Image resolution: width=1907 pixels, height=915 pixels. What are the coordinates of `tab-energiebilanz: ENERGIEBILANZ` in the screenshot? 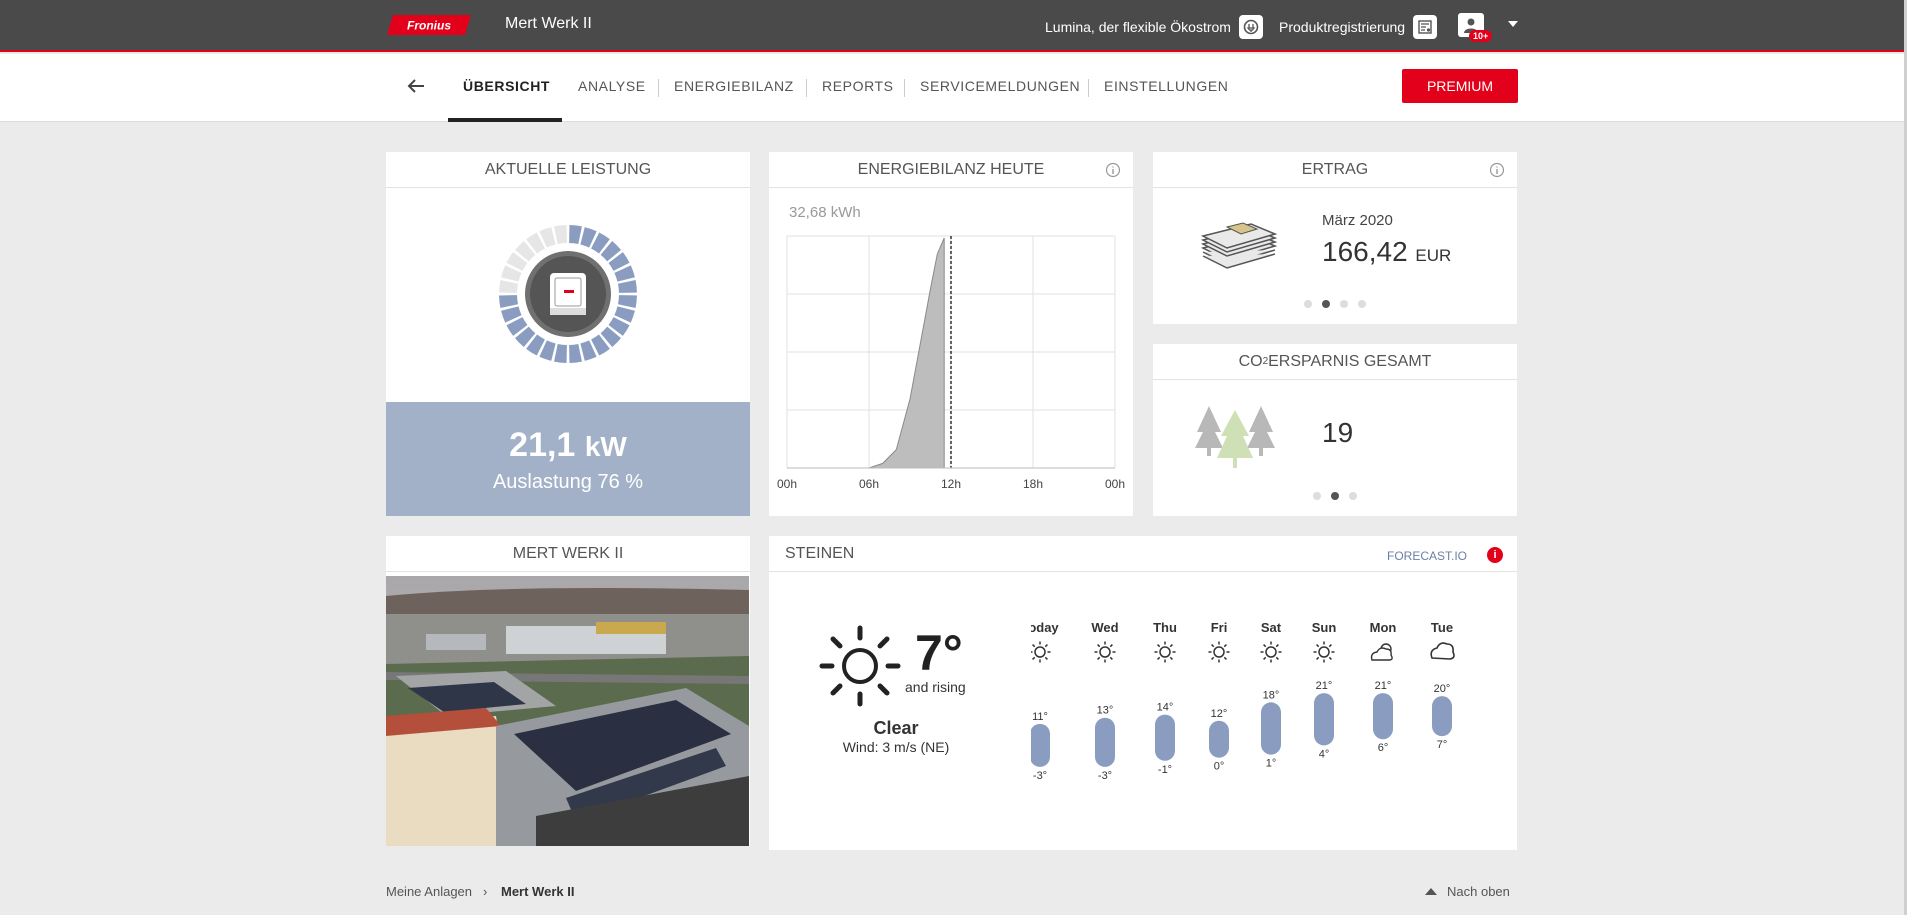 It's located at (734, 86).